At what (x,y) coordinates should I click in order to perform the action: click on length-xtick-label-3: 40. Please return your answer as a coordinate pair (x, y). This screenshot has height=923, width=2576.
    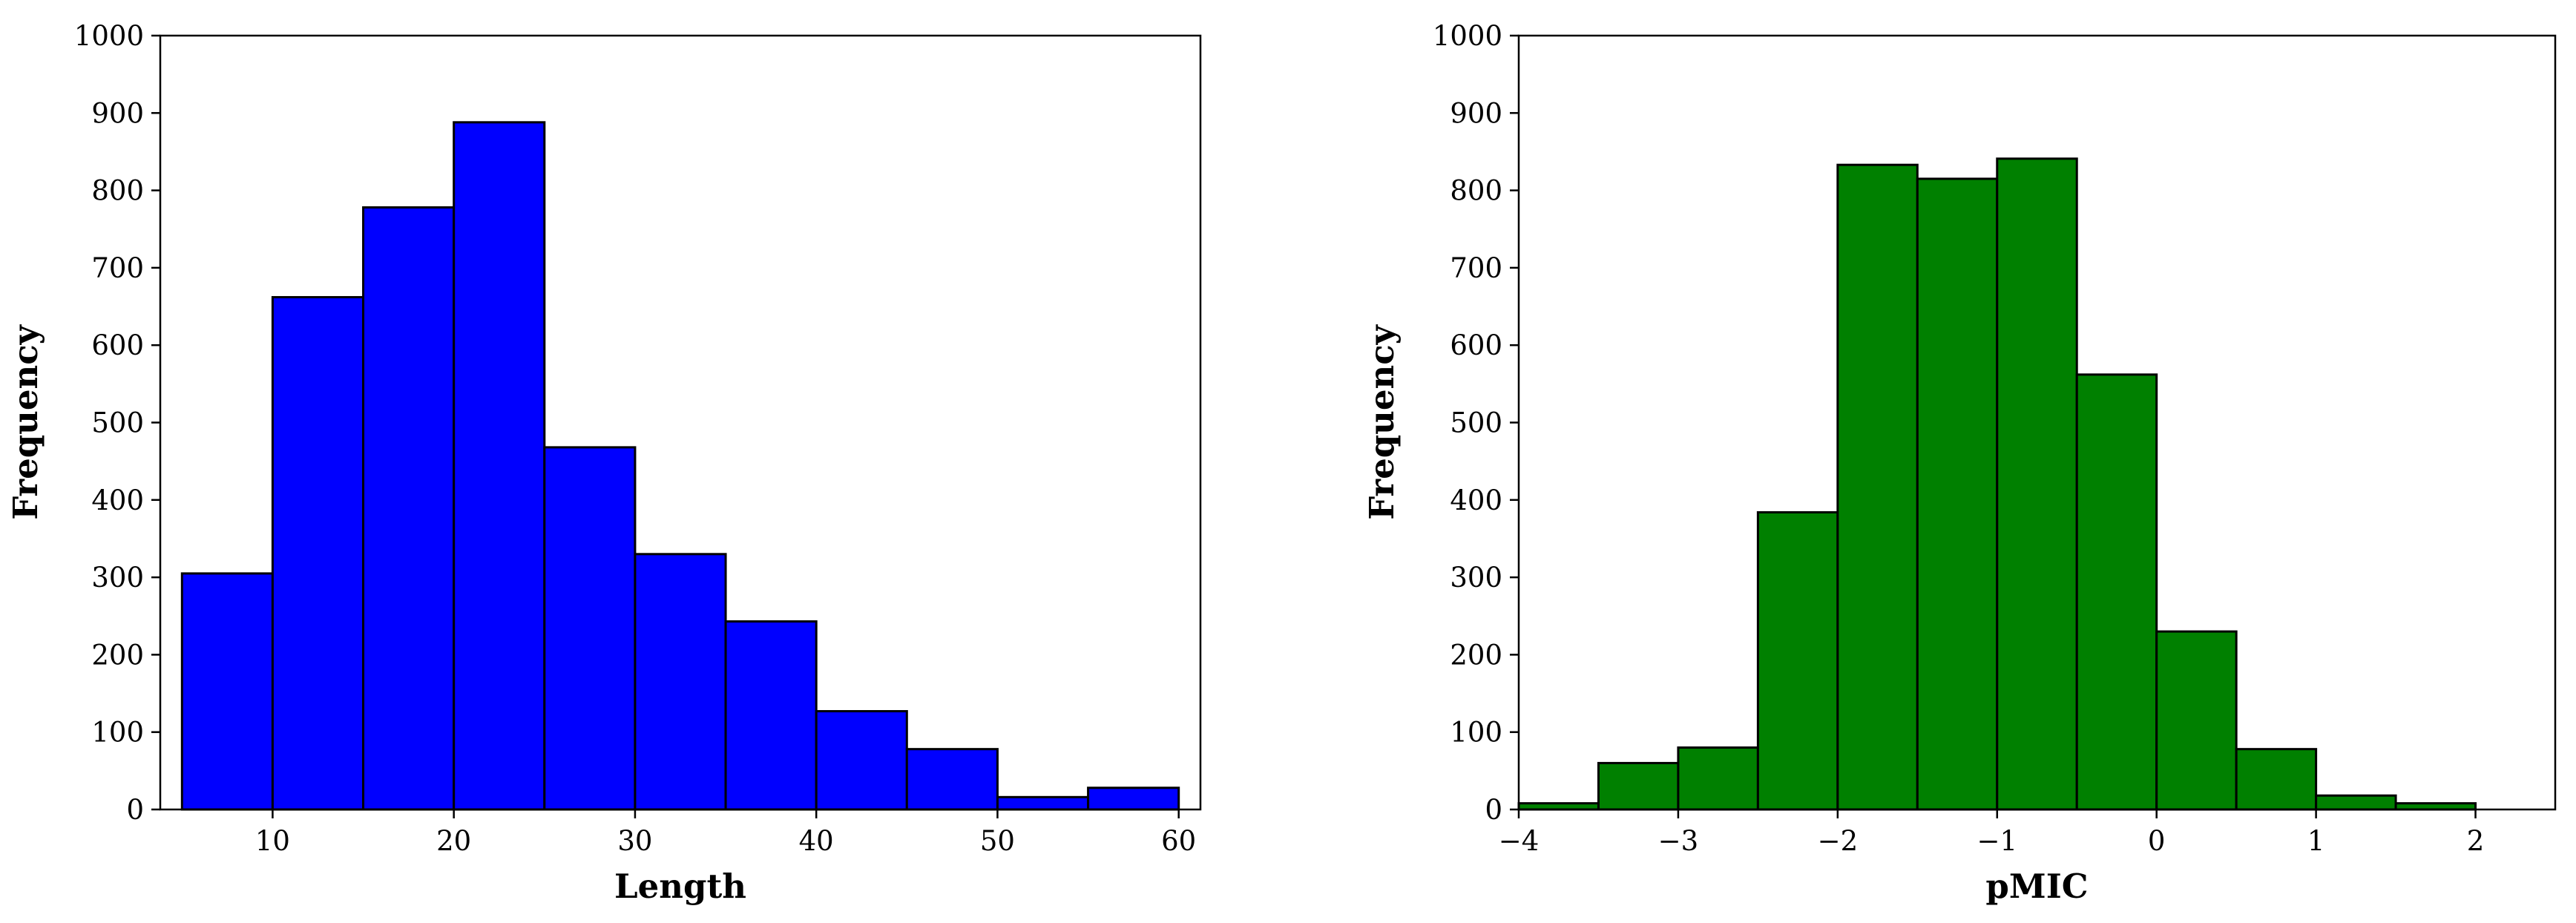
    Looking at the image, I should click on (816, 841).